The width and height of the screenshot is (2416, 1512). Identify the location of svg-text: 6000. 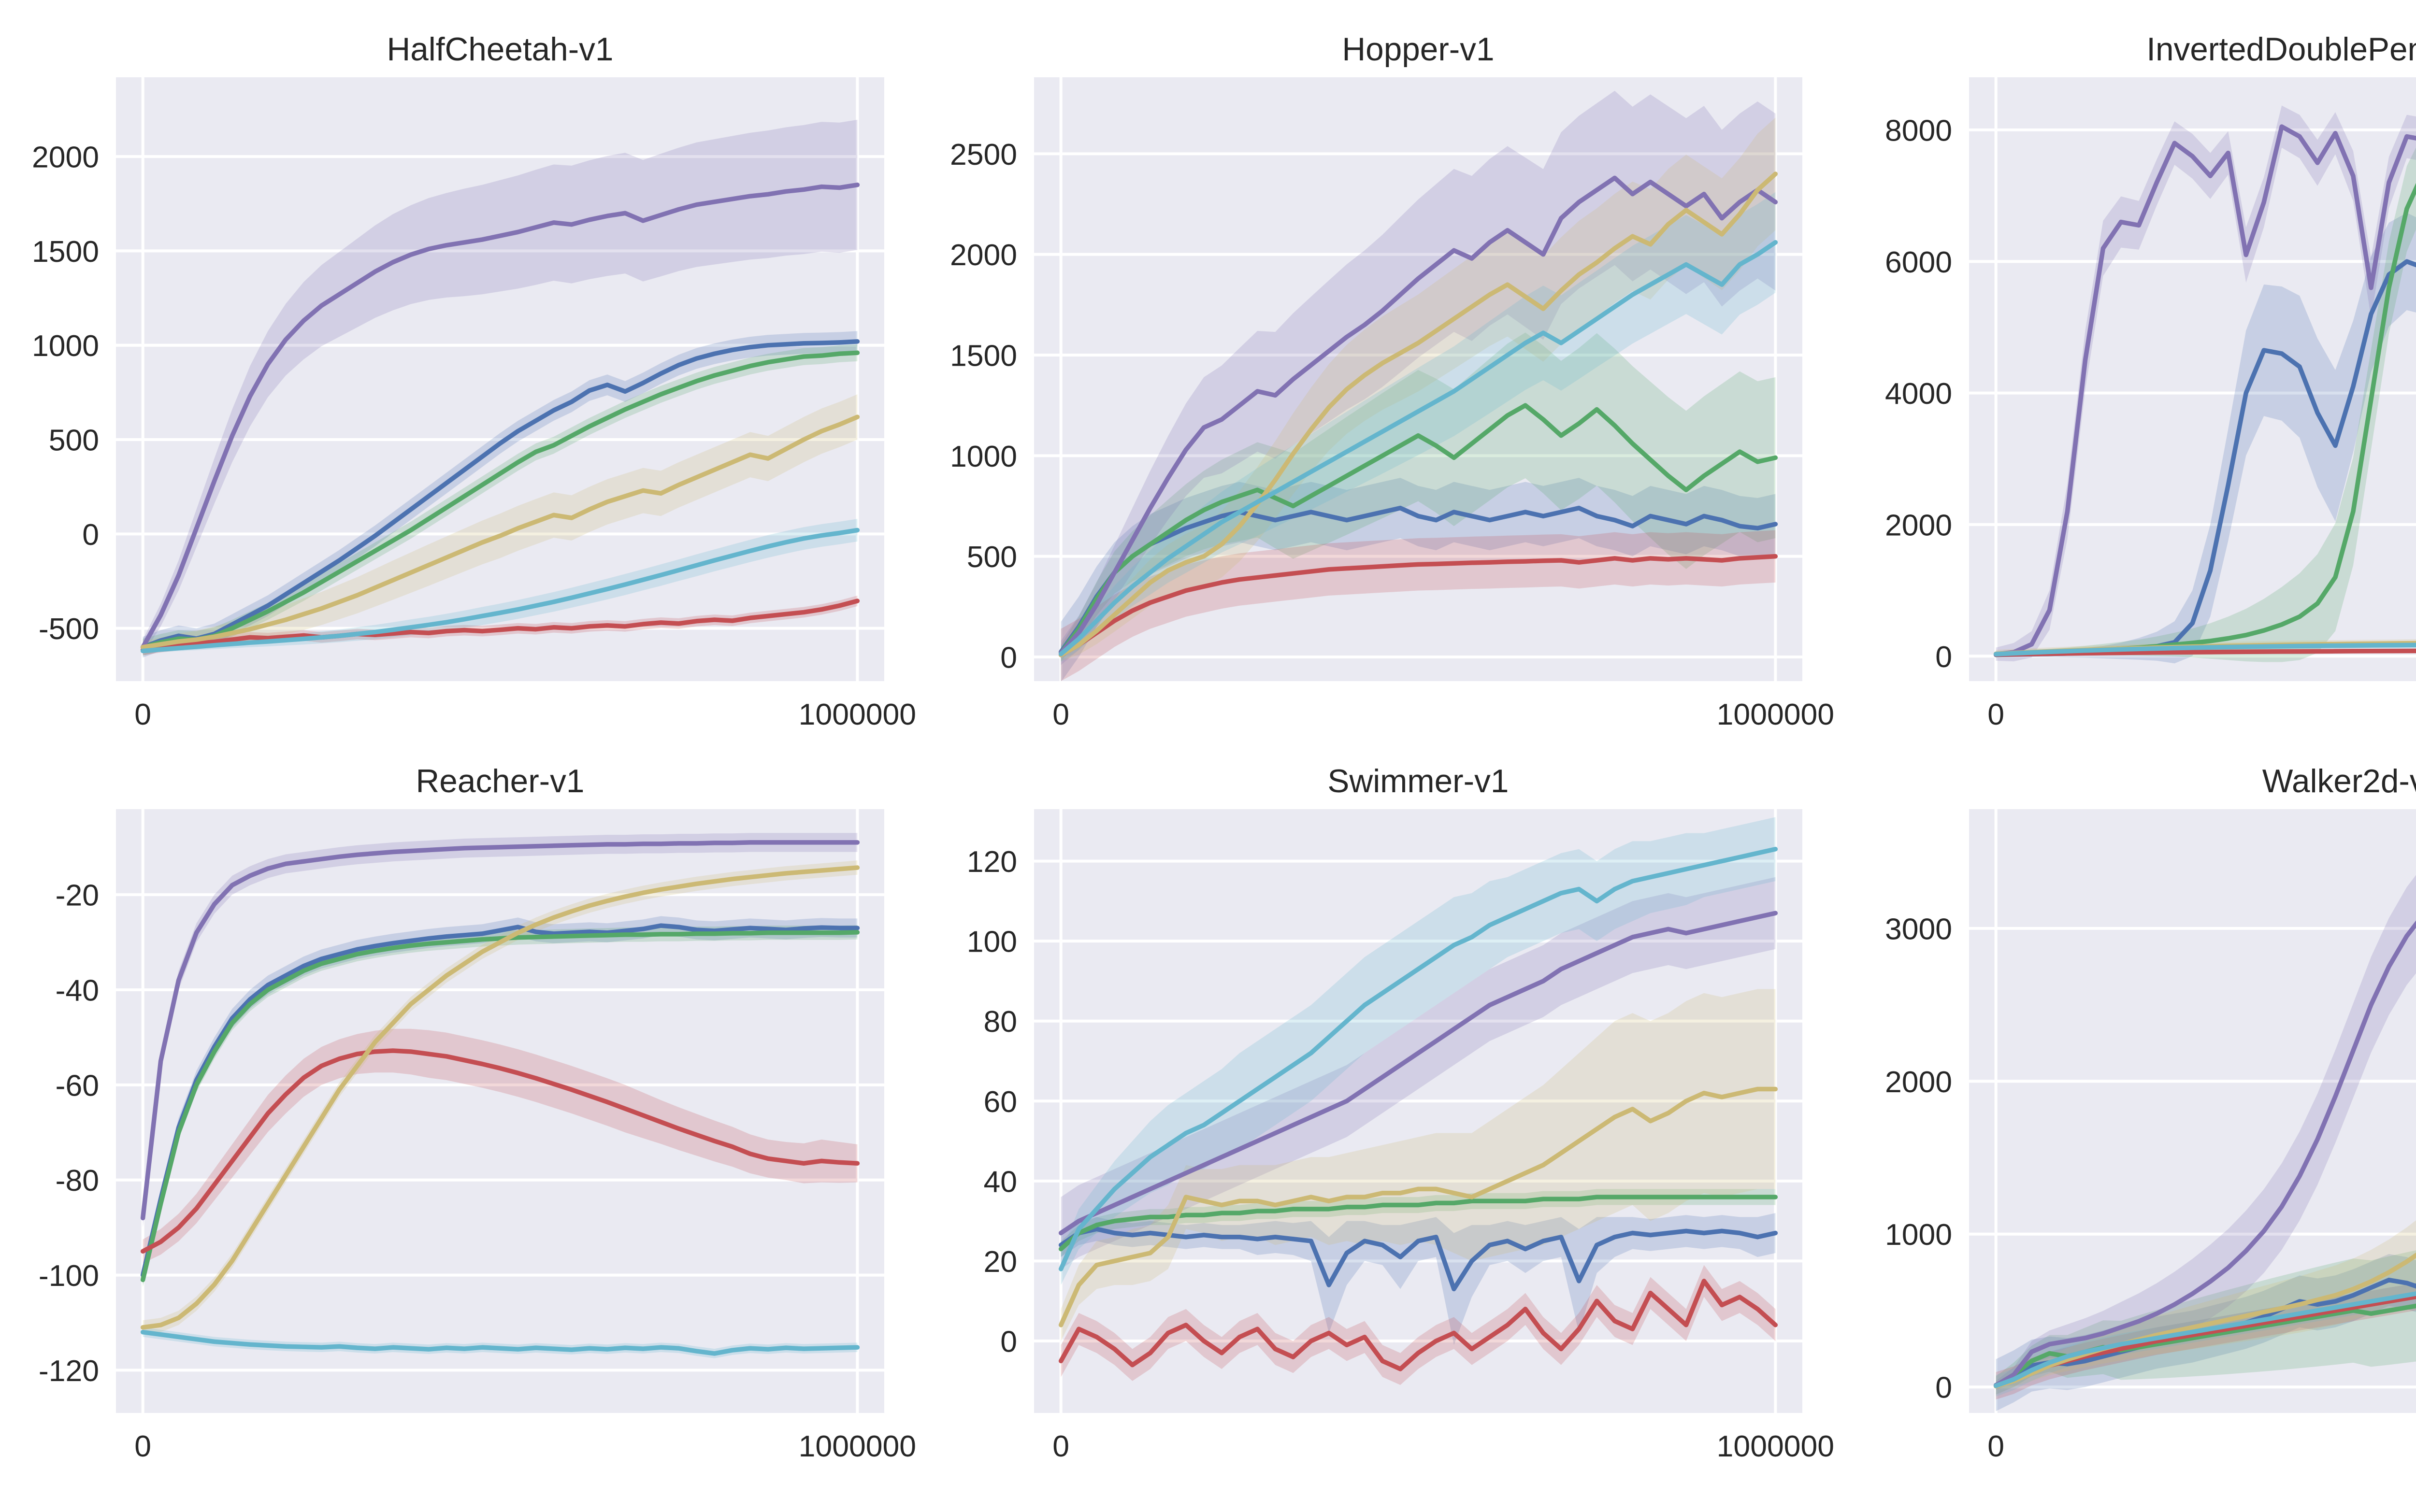
(1918, 262).